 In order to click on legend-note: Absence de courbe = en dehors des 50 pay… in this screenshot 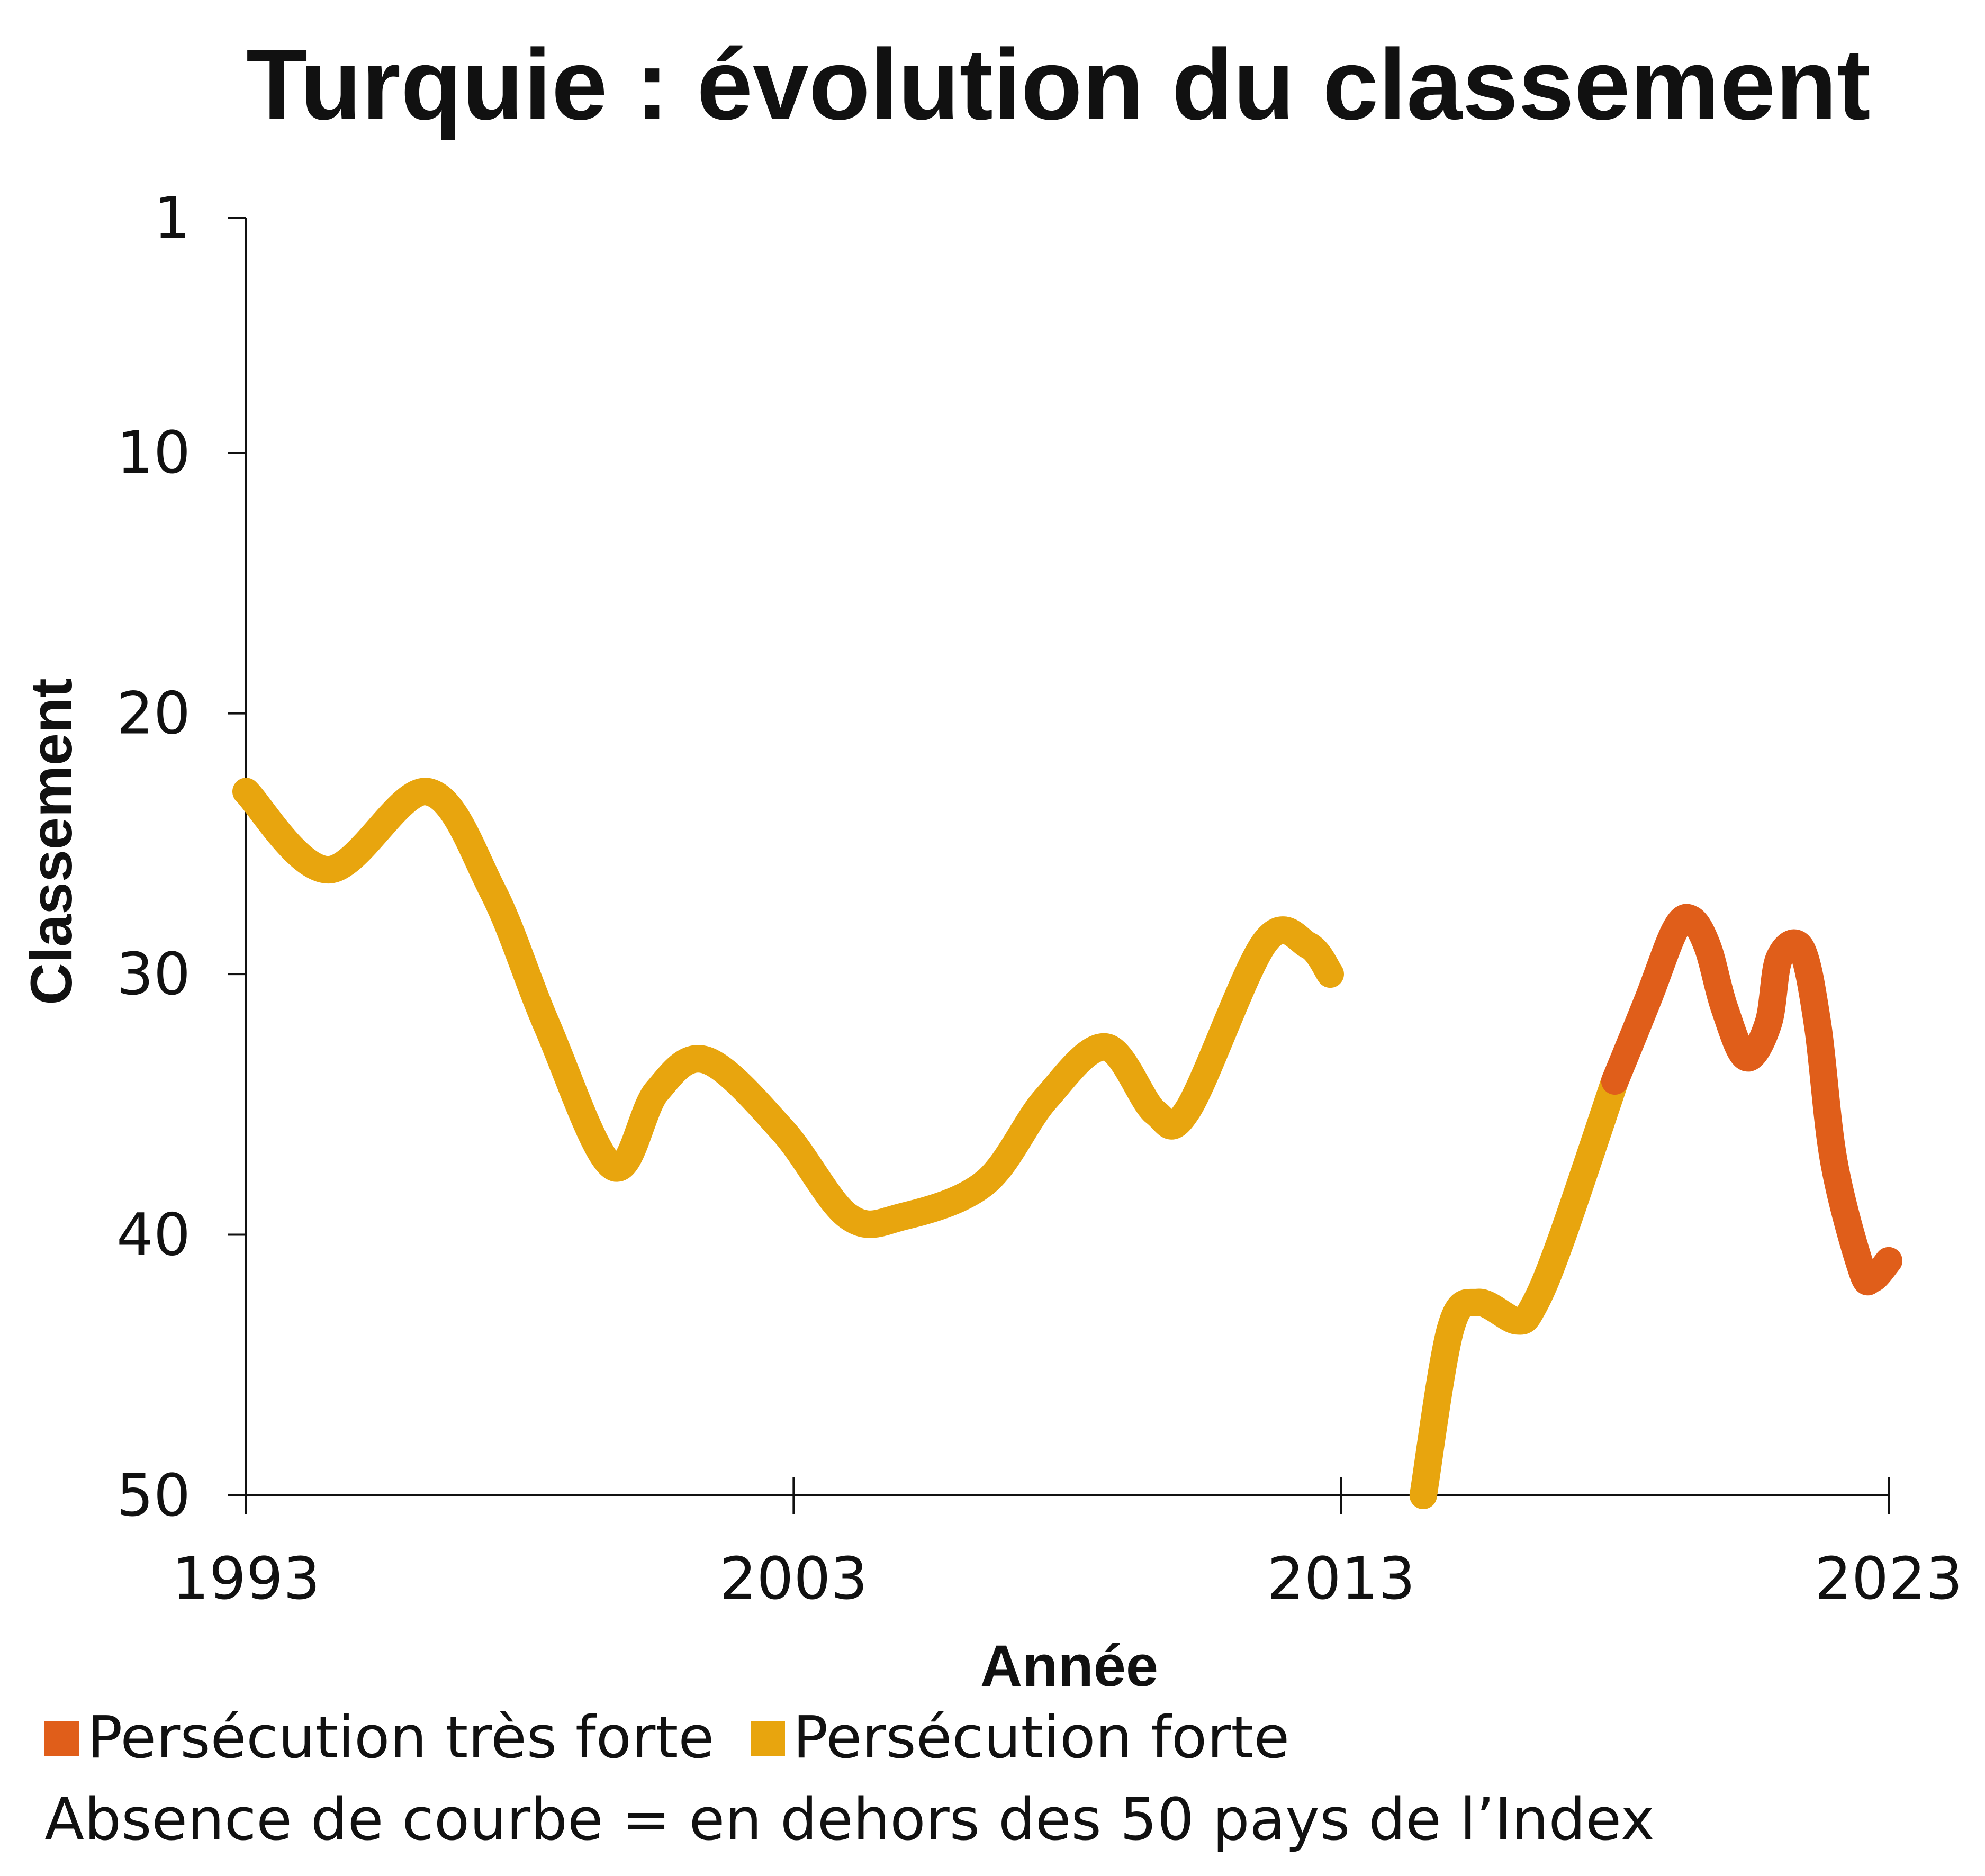, I will do `click(849, 1819)`.